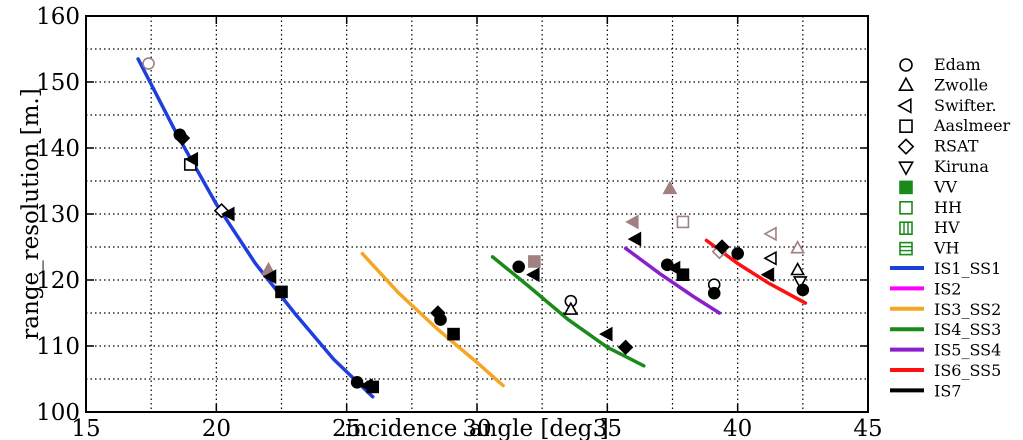  What do you see at coordinates (432, 319) in the screenshot?
I see `series-line-is3-ss2` at bounding box center [432, 319].